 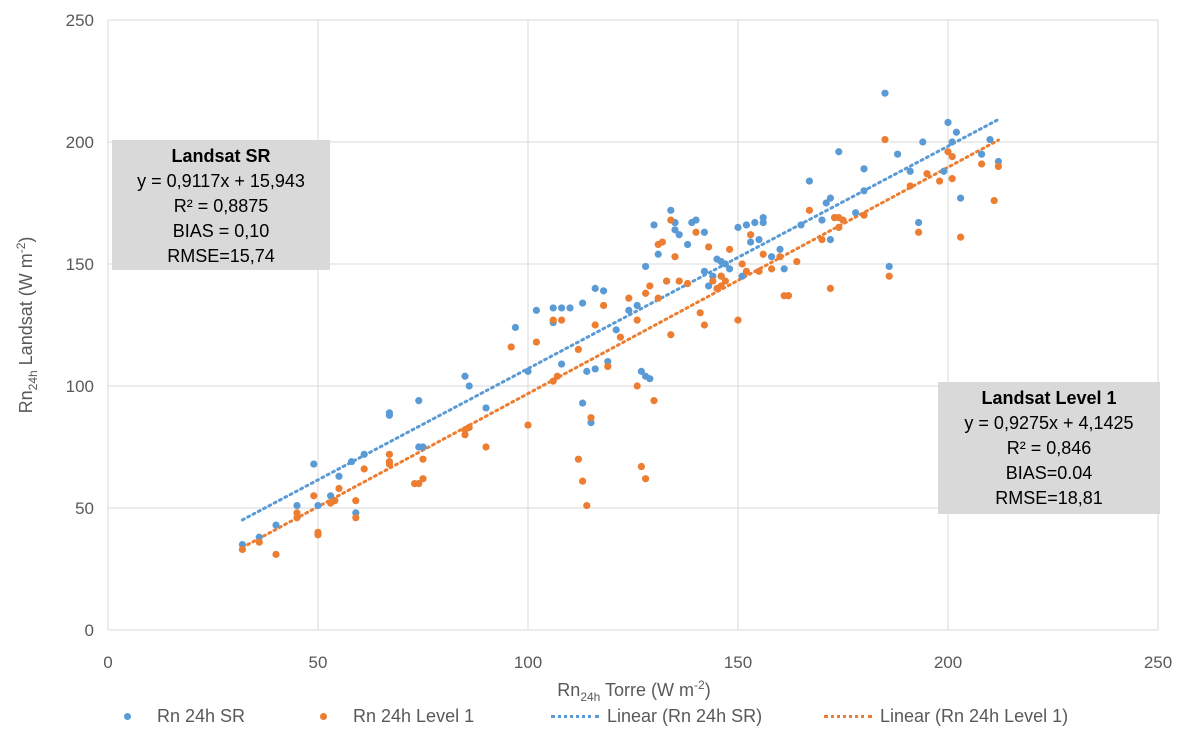 What do you see at coordinates (1049, 423) in the screenshot?
I see `annotation-equation: y = 0,9275x + 4,1425` at bounding box center [1049, 423].